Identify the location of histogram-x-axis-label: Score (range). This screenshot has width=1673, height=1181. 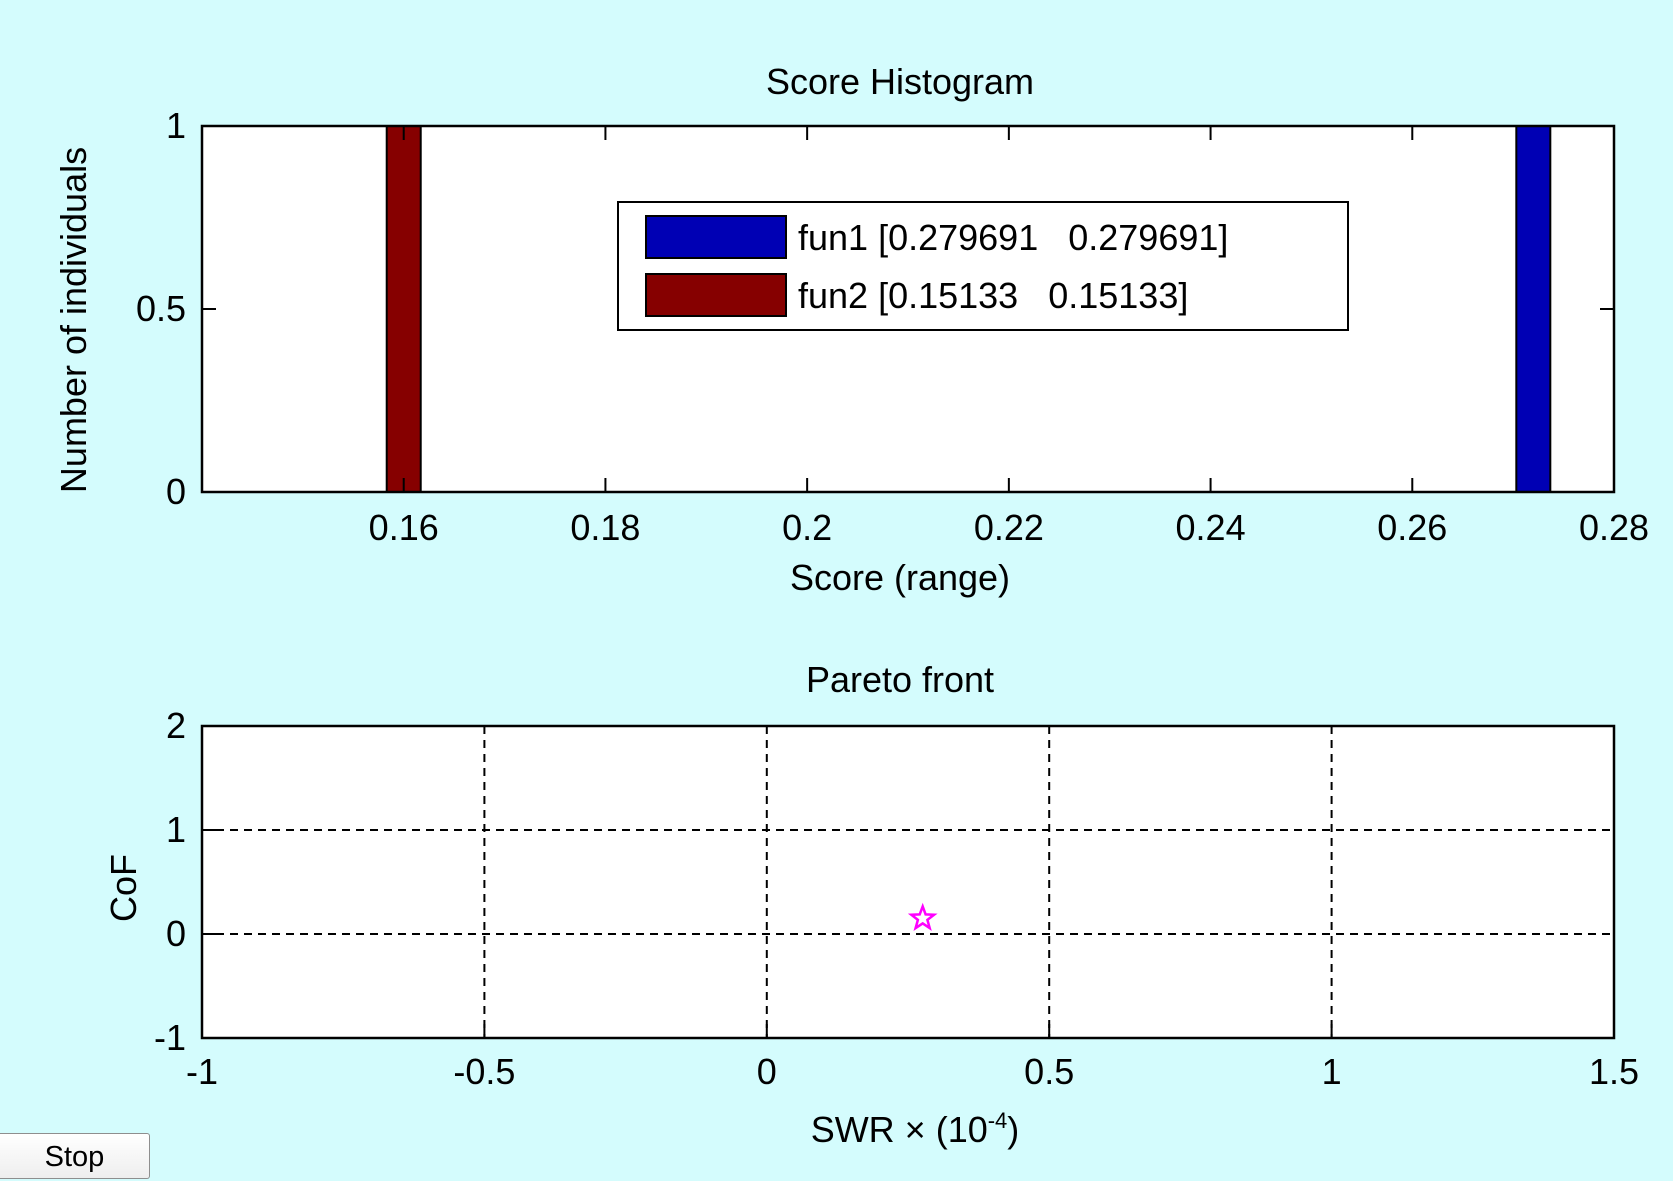
(900, 577).